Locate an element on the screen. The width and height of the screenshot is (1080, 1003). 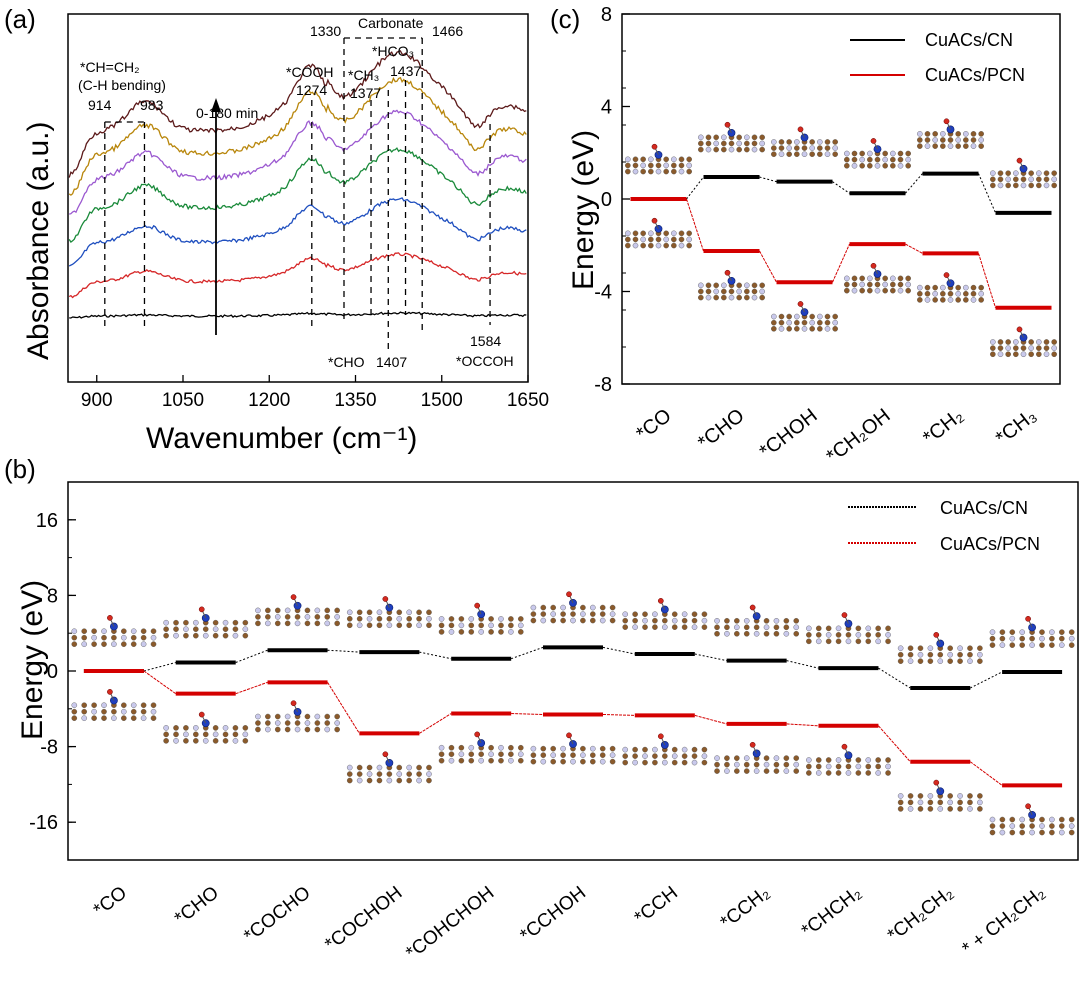
annot-1466: 1466 is located at coordinates (447, 31).